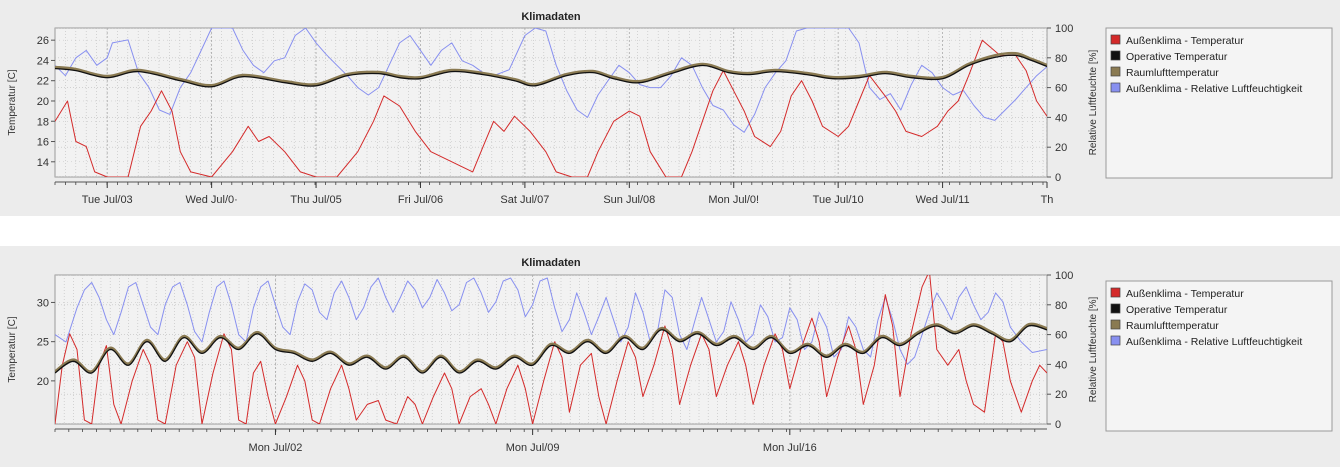  Describe the element at coordinates (107, 200) in the screenshot. I see `x-tick-label: Tue Jul/03` at that location.